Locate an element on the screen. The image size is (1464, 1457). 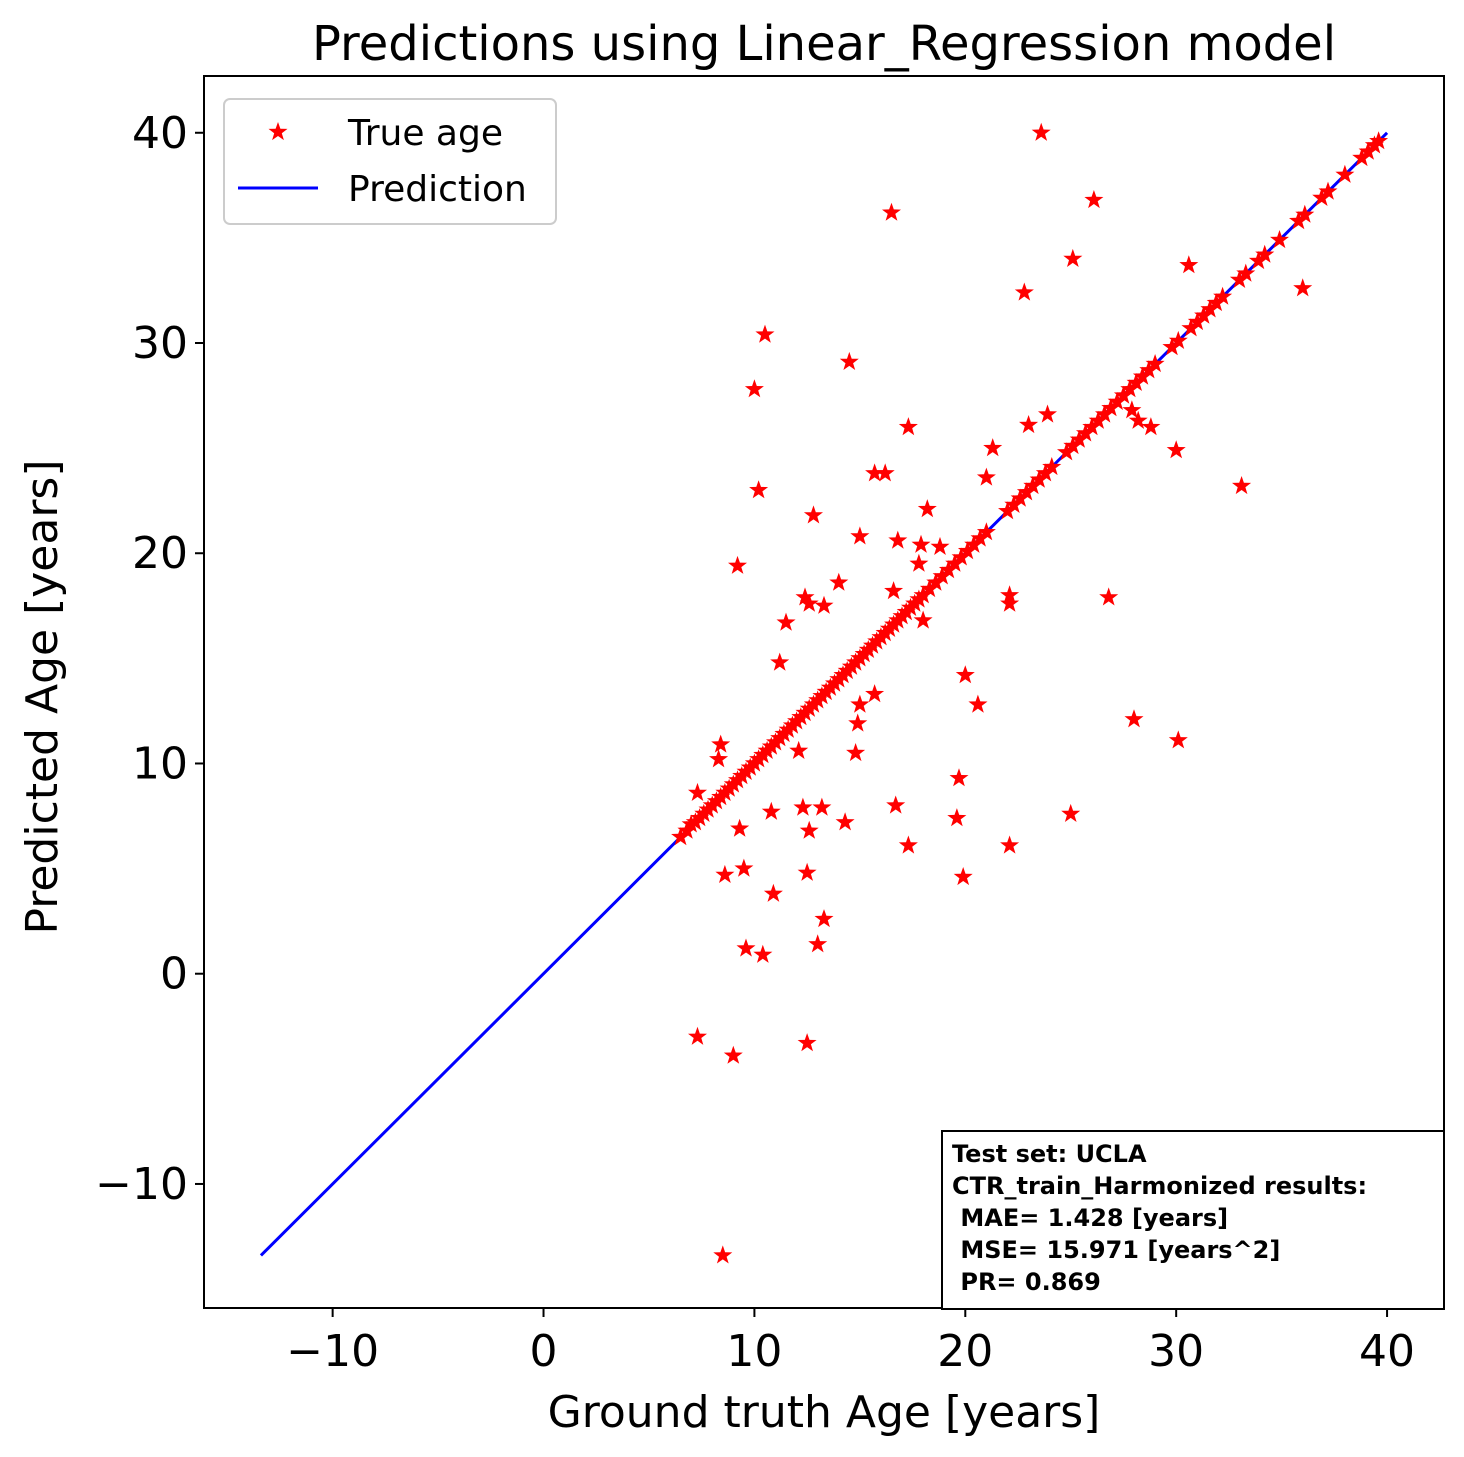
stats-frame is located at coordinates (1193, 1220).